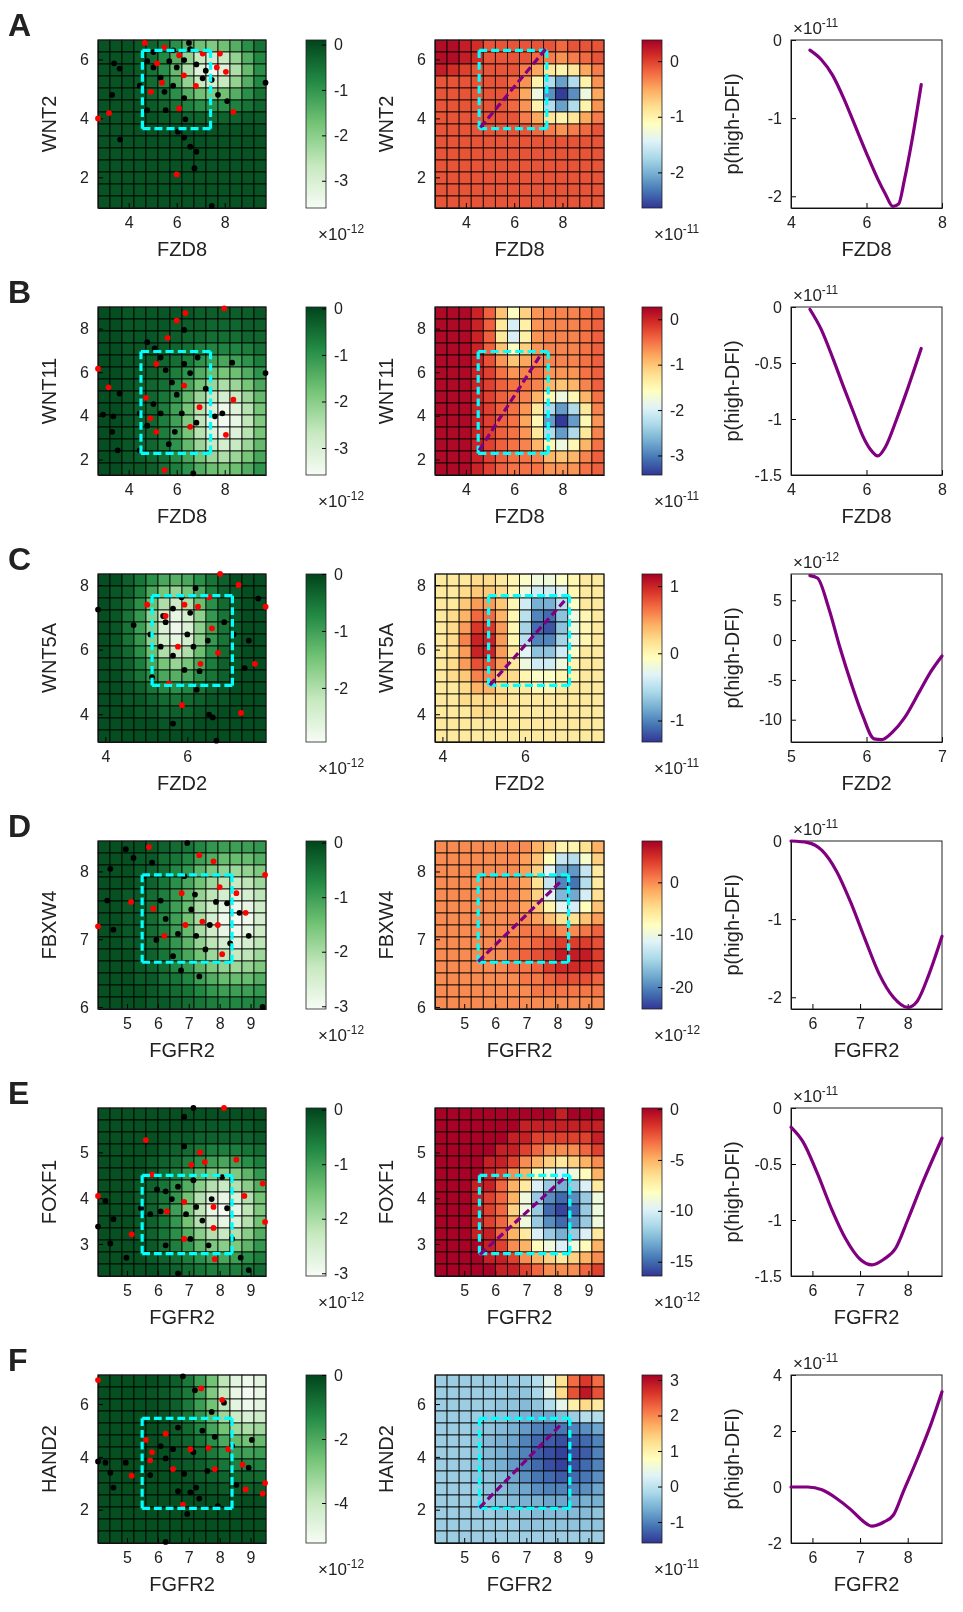 Image resolution: width=963 pixels, height=1612 pixels. What do you see at coordinates (775, 680) in the screenshot?
I see `y-tick-label: -5` at bounding box center [775, 680].